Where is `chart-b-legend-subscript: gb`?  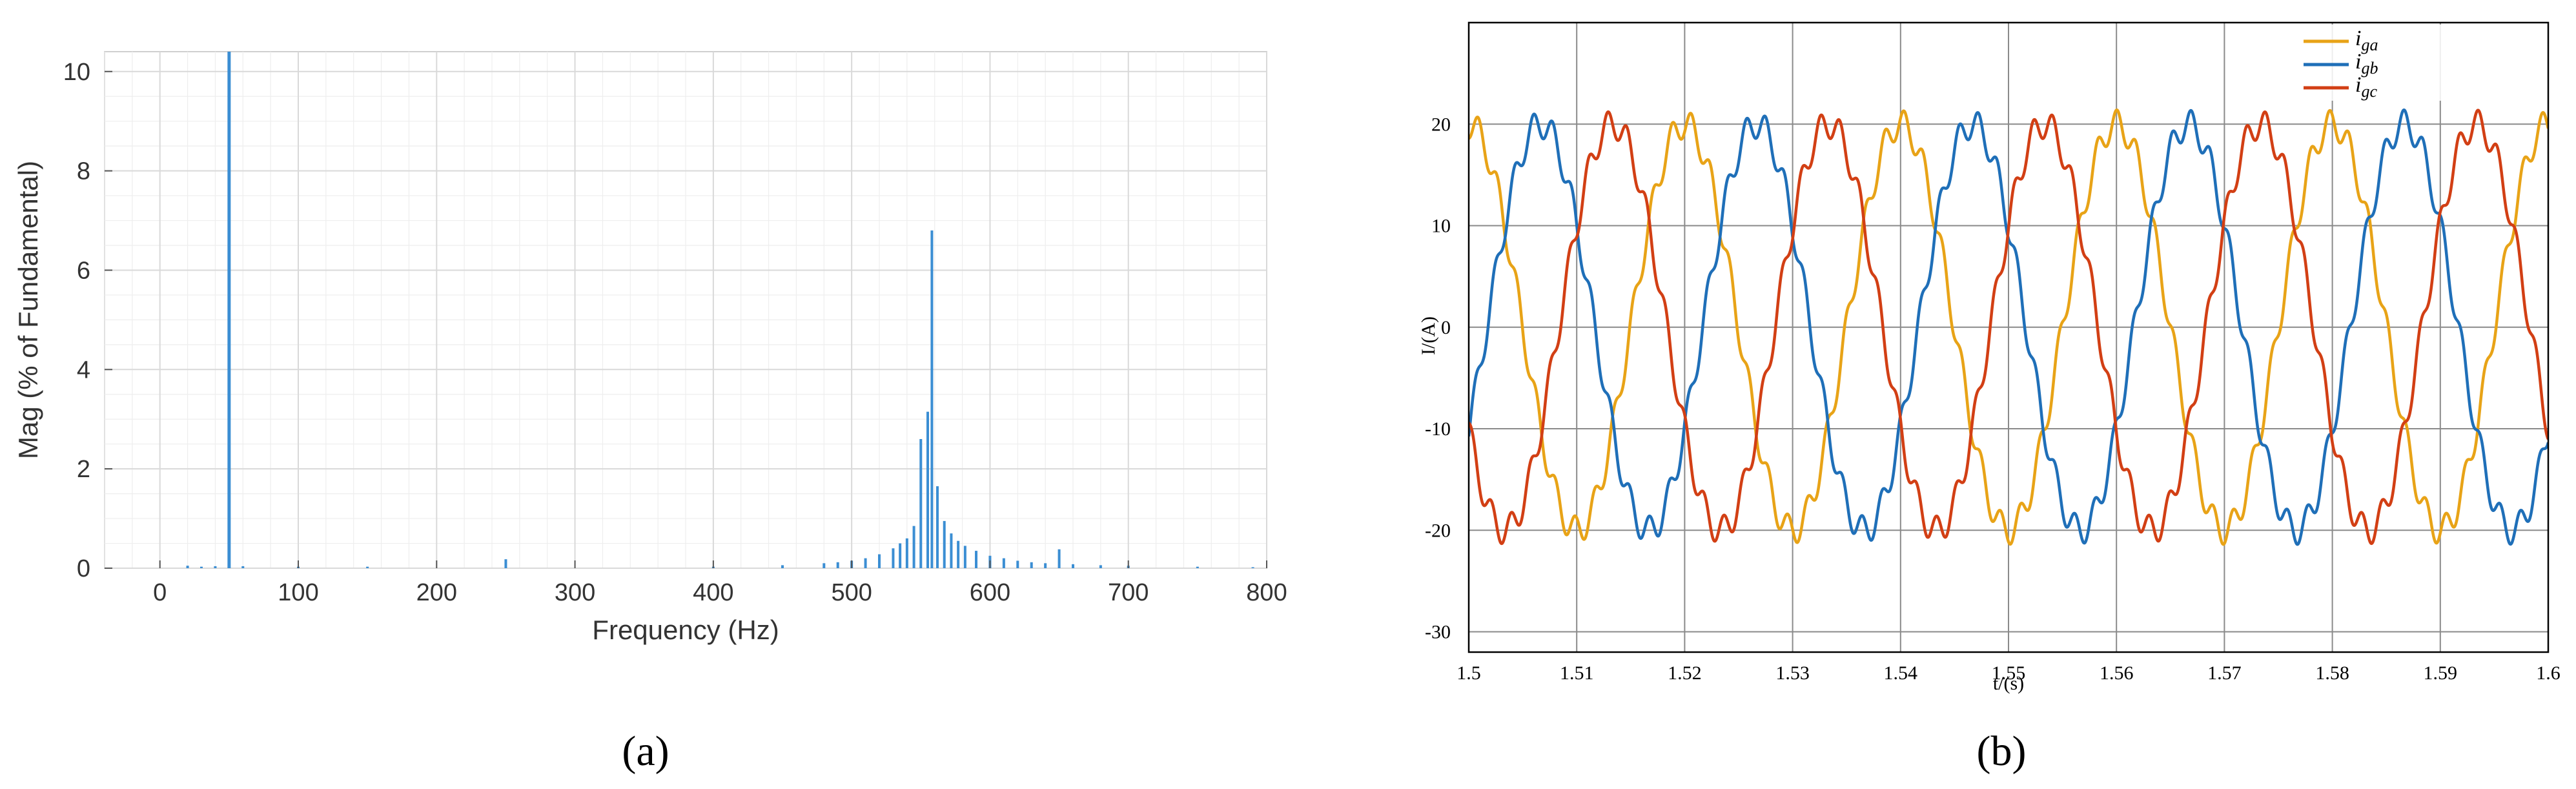
chart-b-legend-subscript: gb is located at coordinates (2370, 68).